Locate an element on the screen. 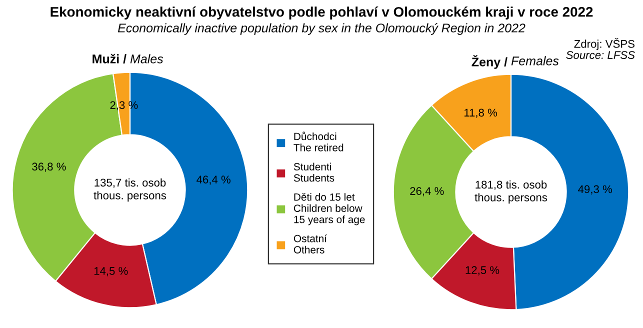  data-label: 14,5 % is located at coordinates (111, 271).